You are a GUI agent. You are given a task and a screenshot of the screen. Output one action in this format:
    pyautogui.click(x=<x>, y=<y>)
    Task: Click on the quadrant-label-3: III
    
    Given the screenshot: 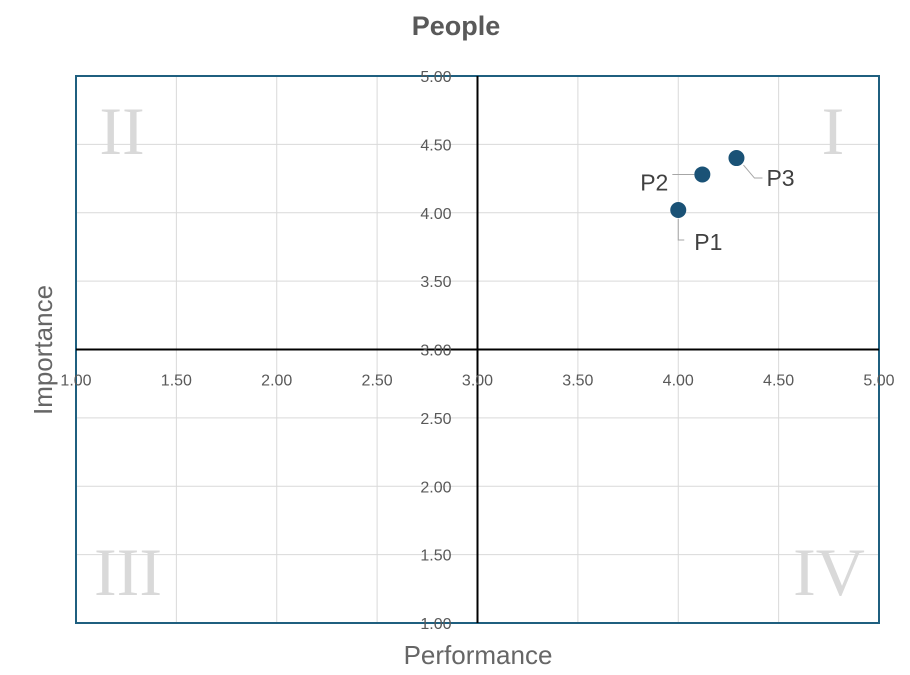 What is the action you would take?
    pyautogui.click(x=128, y=572)
    